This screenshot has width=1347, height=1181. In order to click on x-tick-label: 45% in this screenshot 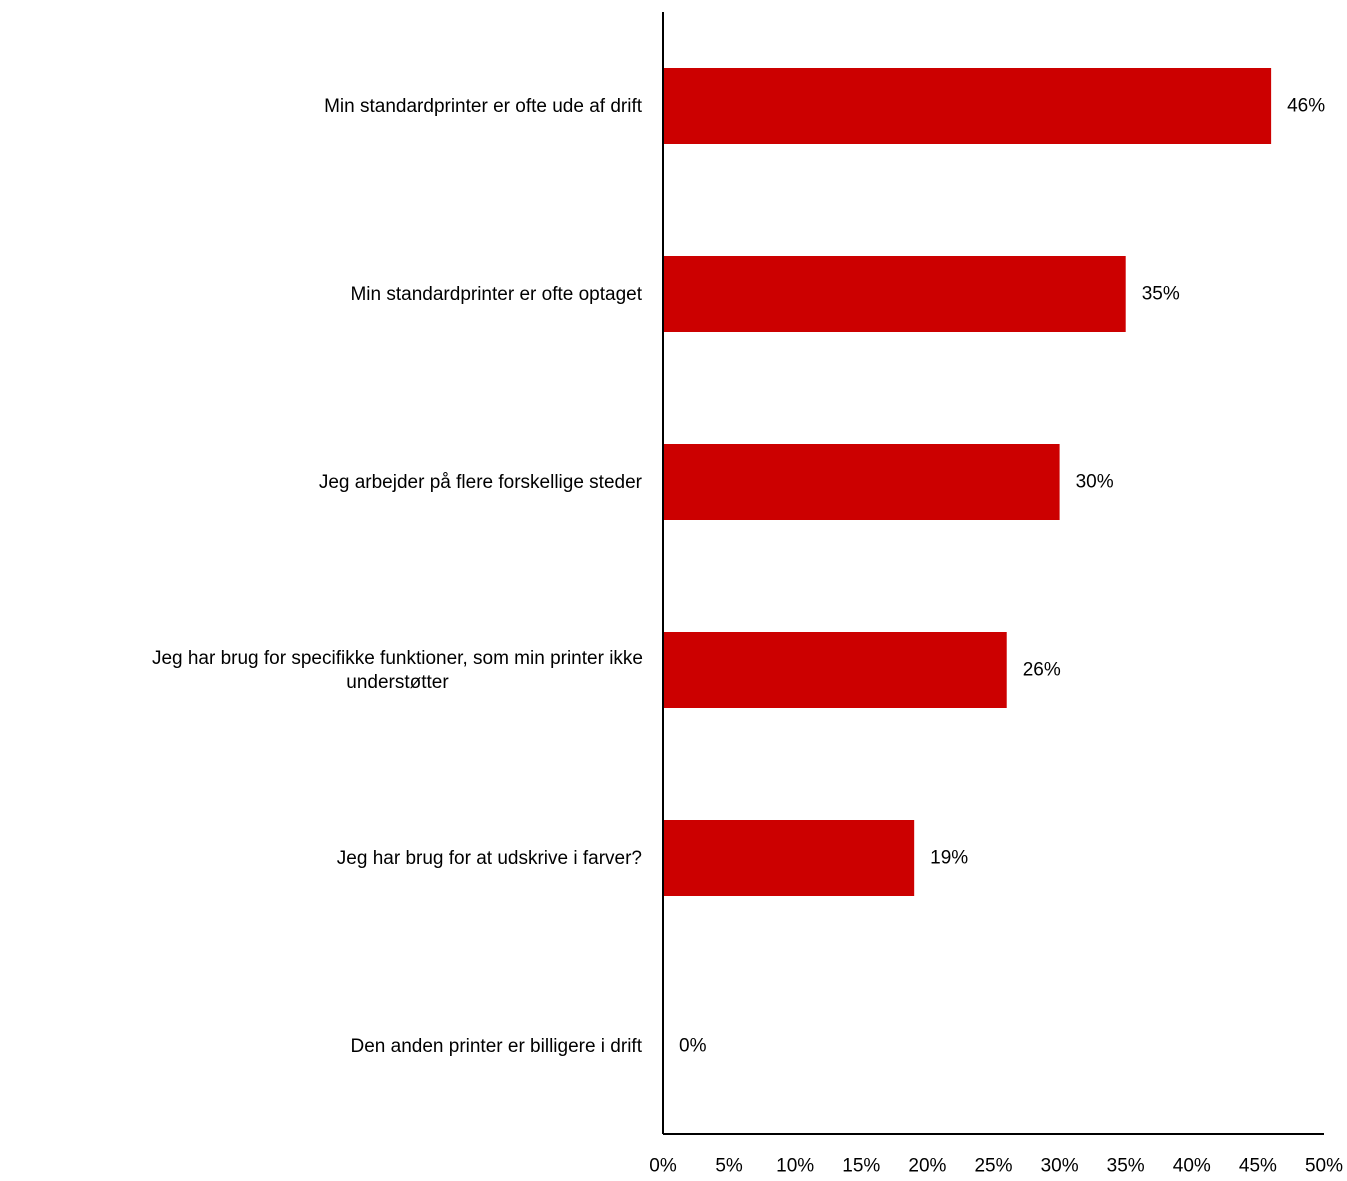, I will do `click(1258, 1166)`.